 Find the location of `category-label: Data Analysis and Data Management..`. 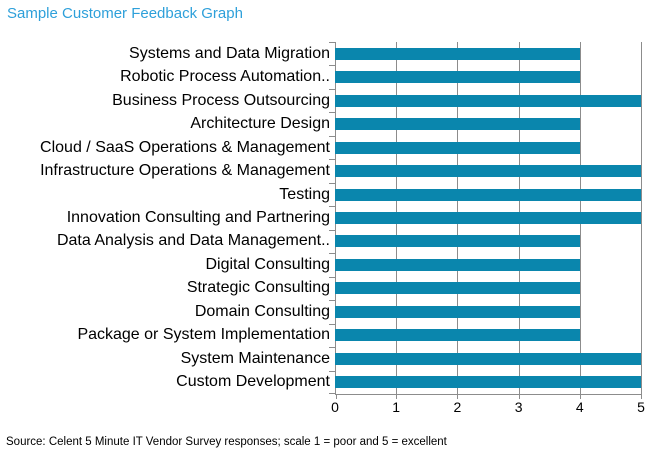

category-label: Data Analysis and Data Management.. is located at coordinates (193, 241).